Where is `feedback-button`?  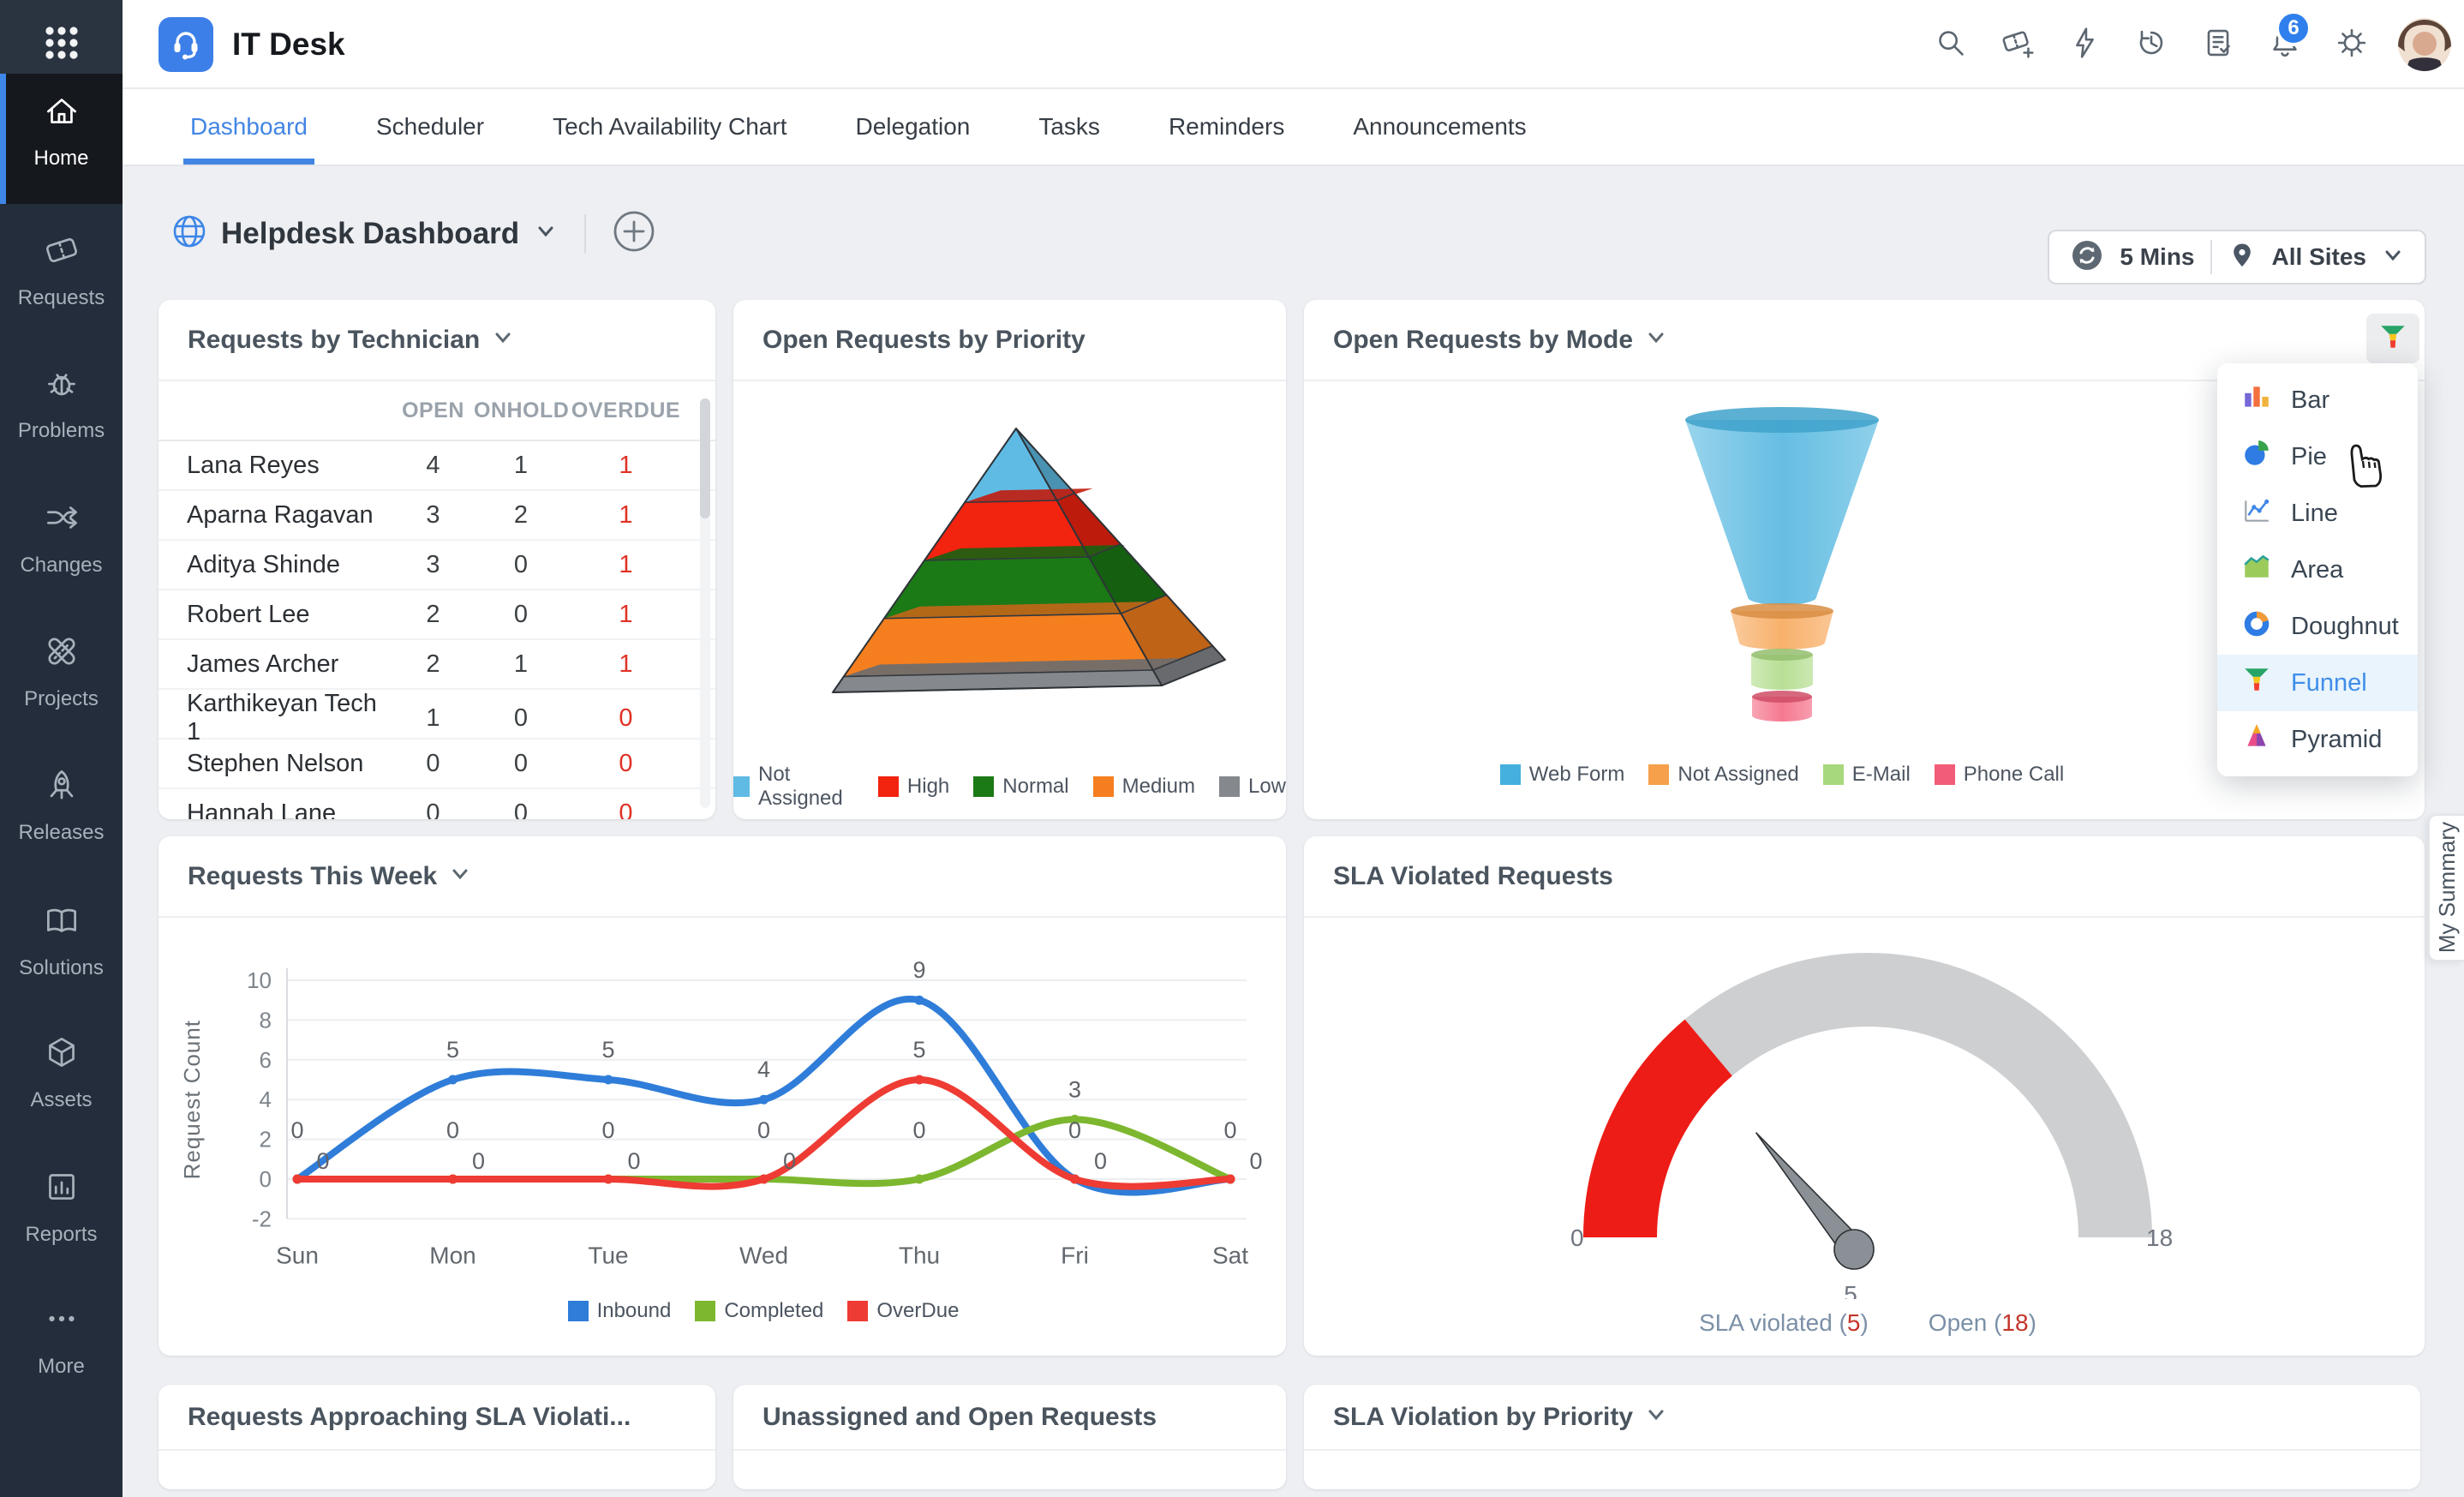 feedback-button is located at coordinates (2218, 45).